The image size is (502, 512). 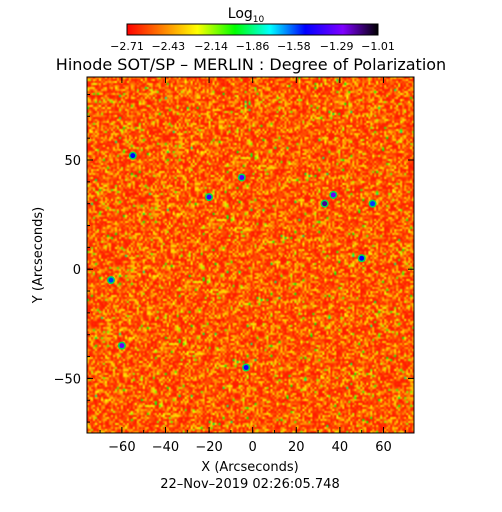 What do you see at coordinates (165, 447) in the screenshot?
I see `x-tick-label: −40` at bounding box center [165, 447].